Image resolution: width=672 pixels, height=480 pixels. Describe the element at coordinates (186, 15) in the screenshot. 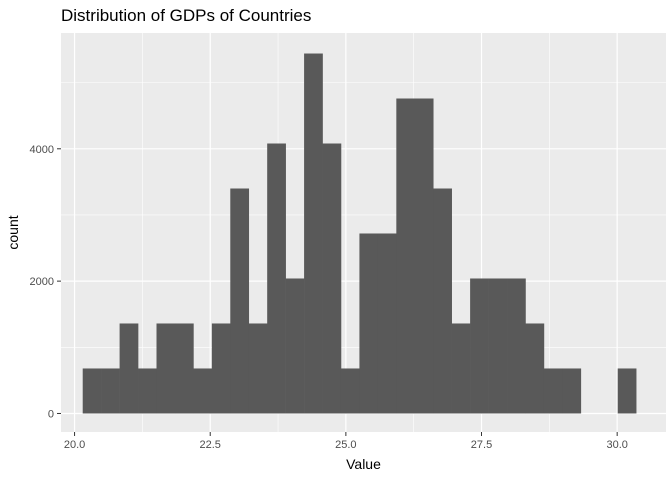

I see `chart-title: Distribution of GDPs of Countries` at that location.